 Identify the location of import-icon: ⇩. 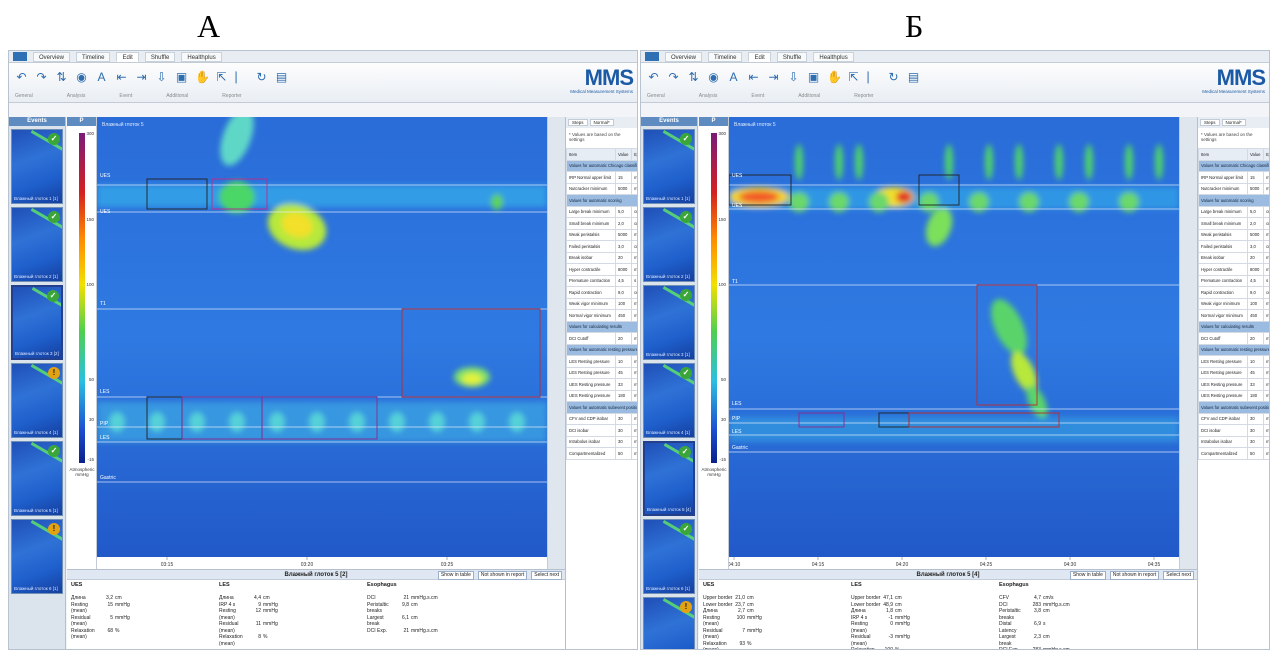
(793, 77).